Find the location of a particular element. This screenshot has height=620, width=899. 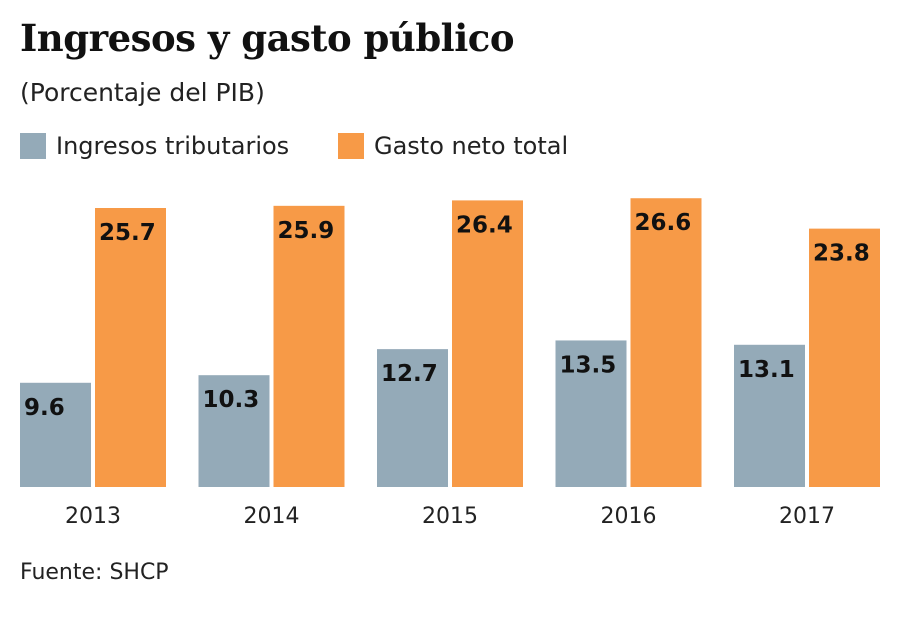

x-tick-label: 2017 is located at coordinates (807, 516).